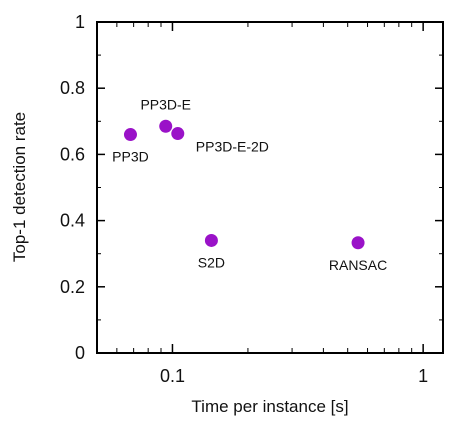 The height and width of the screenshot is (422, 474). I want to click on point-label: RANSAC, so click(358, 265).